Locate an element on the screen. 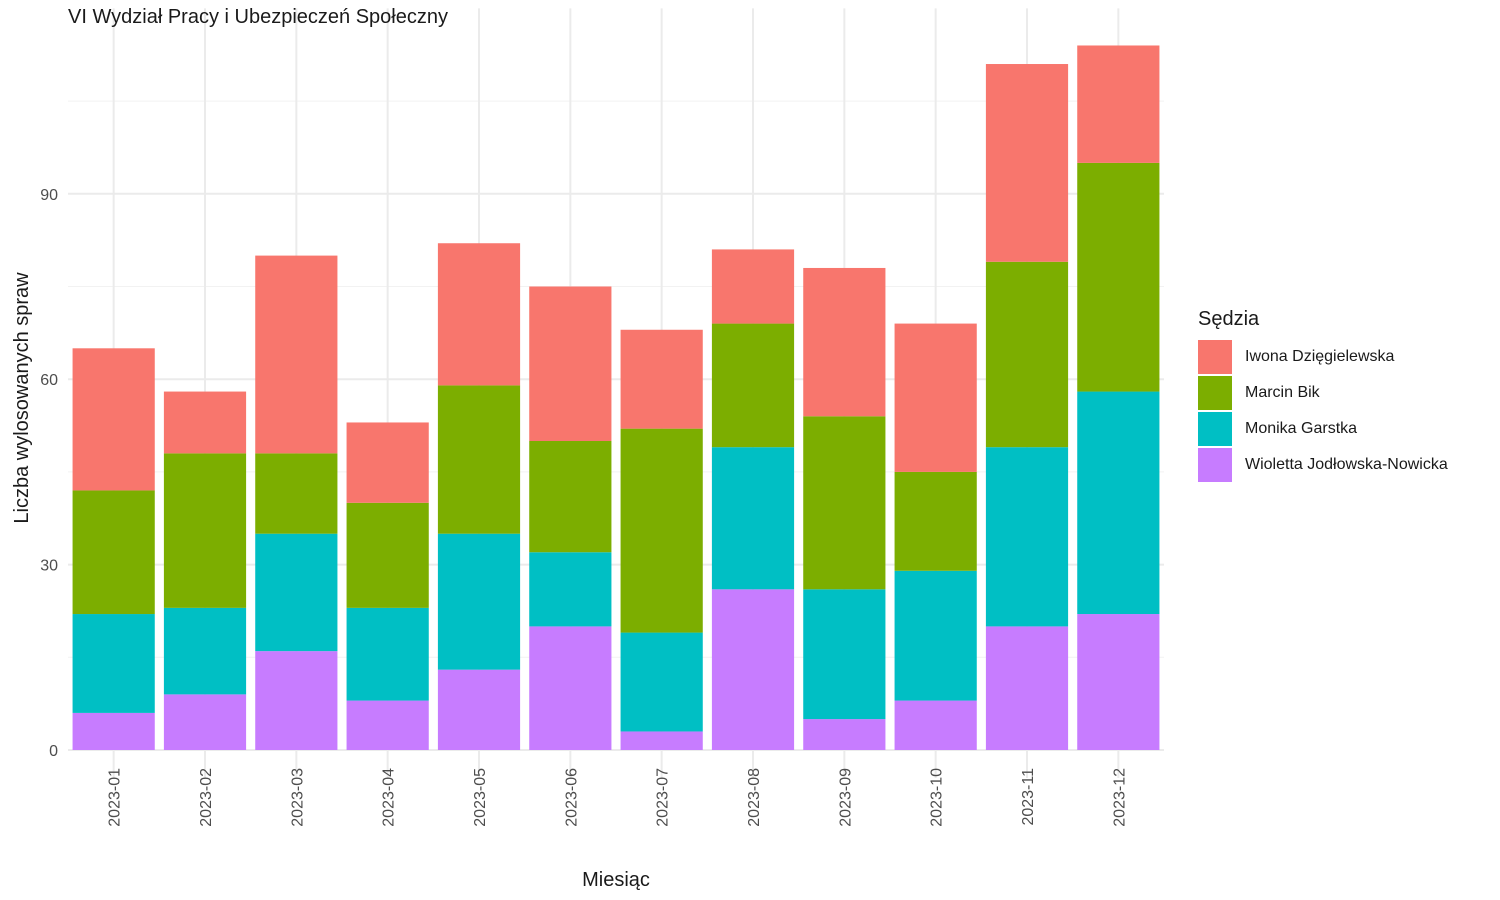 The height and width of the screenshot is (900, 1500). x-tick-label: 2023-04 is located at coordinates (389, 797).